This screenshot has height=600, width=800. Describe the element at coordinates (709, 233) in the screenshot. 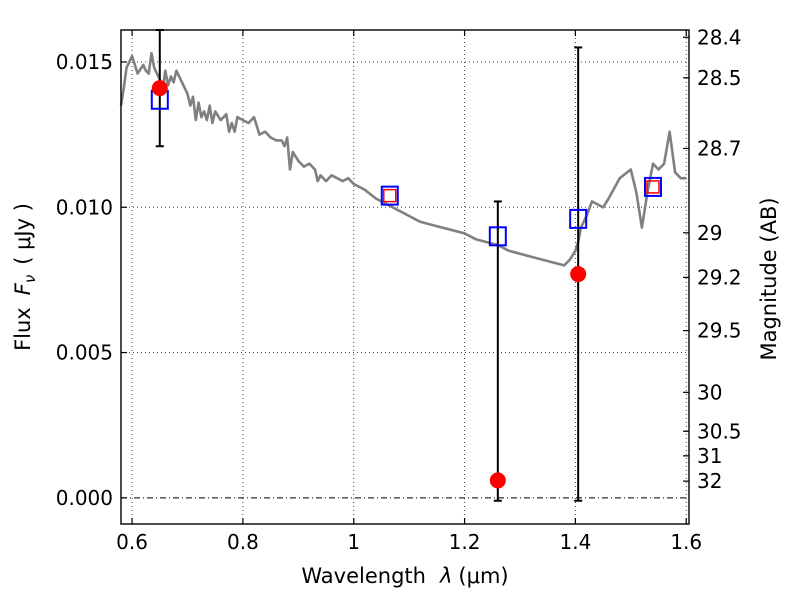

I see `mag-tick-label: 29` at that location.